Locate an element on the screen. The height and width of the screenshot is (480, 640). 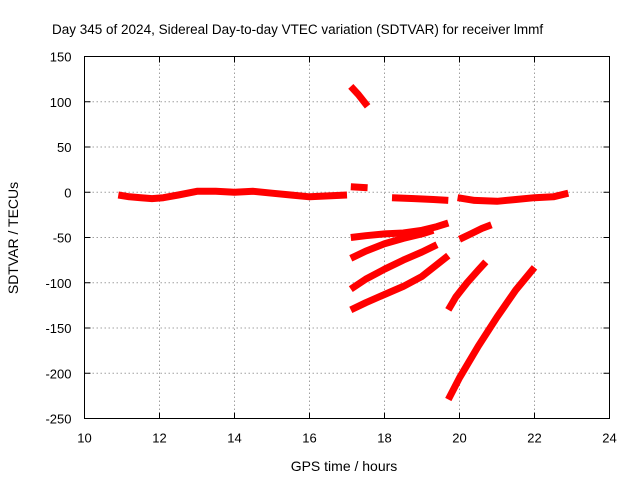
series-s1 is located at coordinates (232, 195).